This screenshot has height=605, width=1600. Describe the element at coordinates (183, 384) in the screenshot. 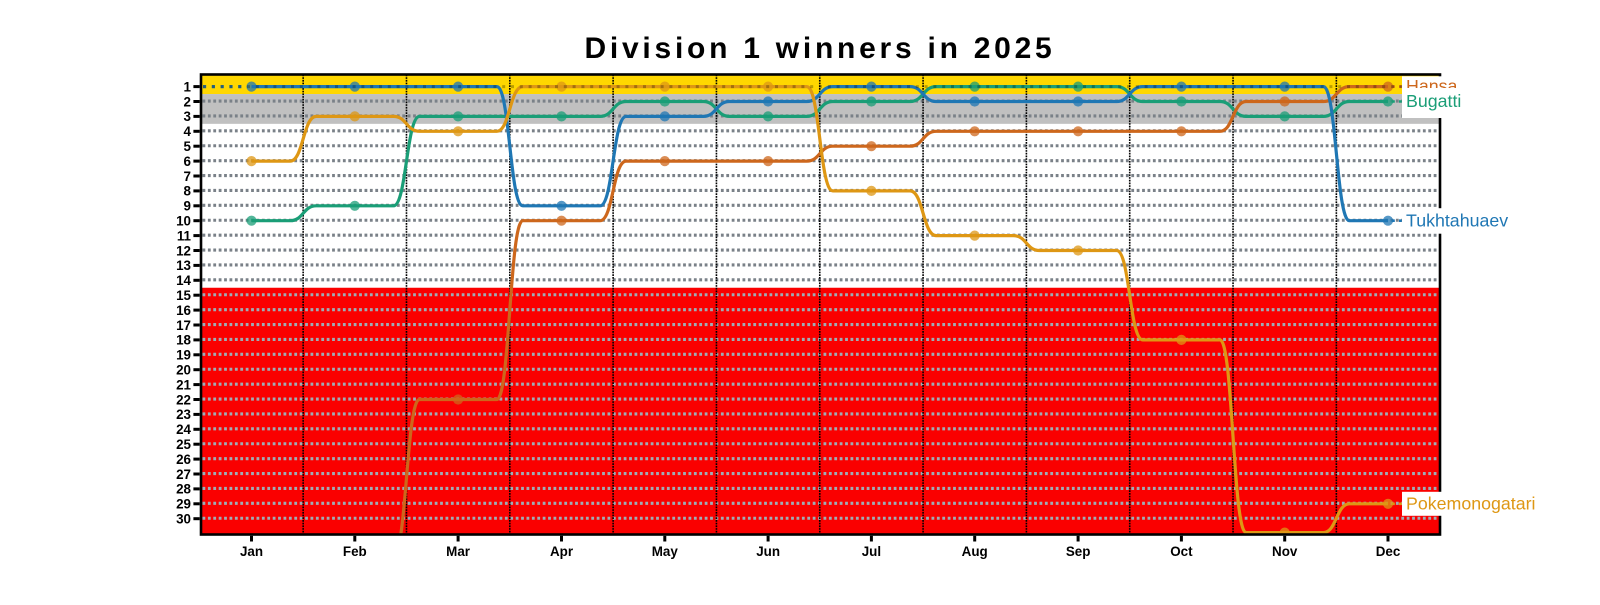

I see `svg-text: 21` at that location.